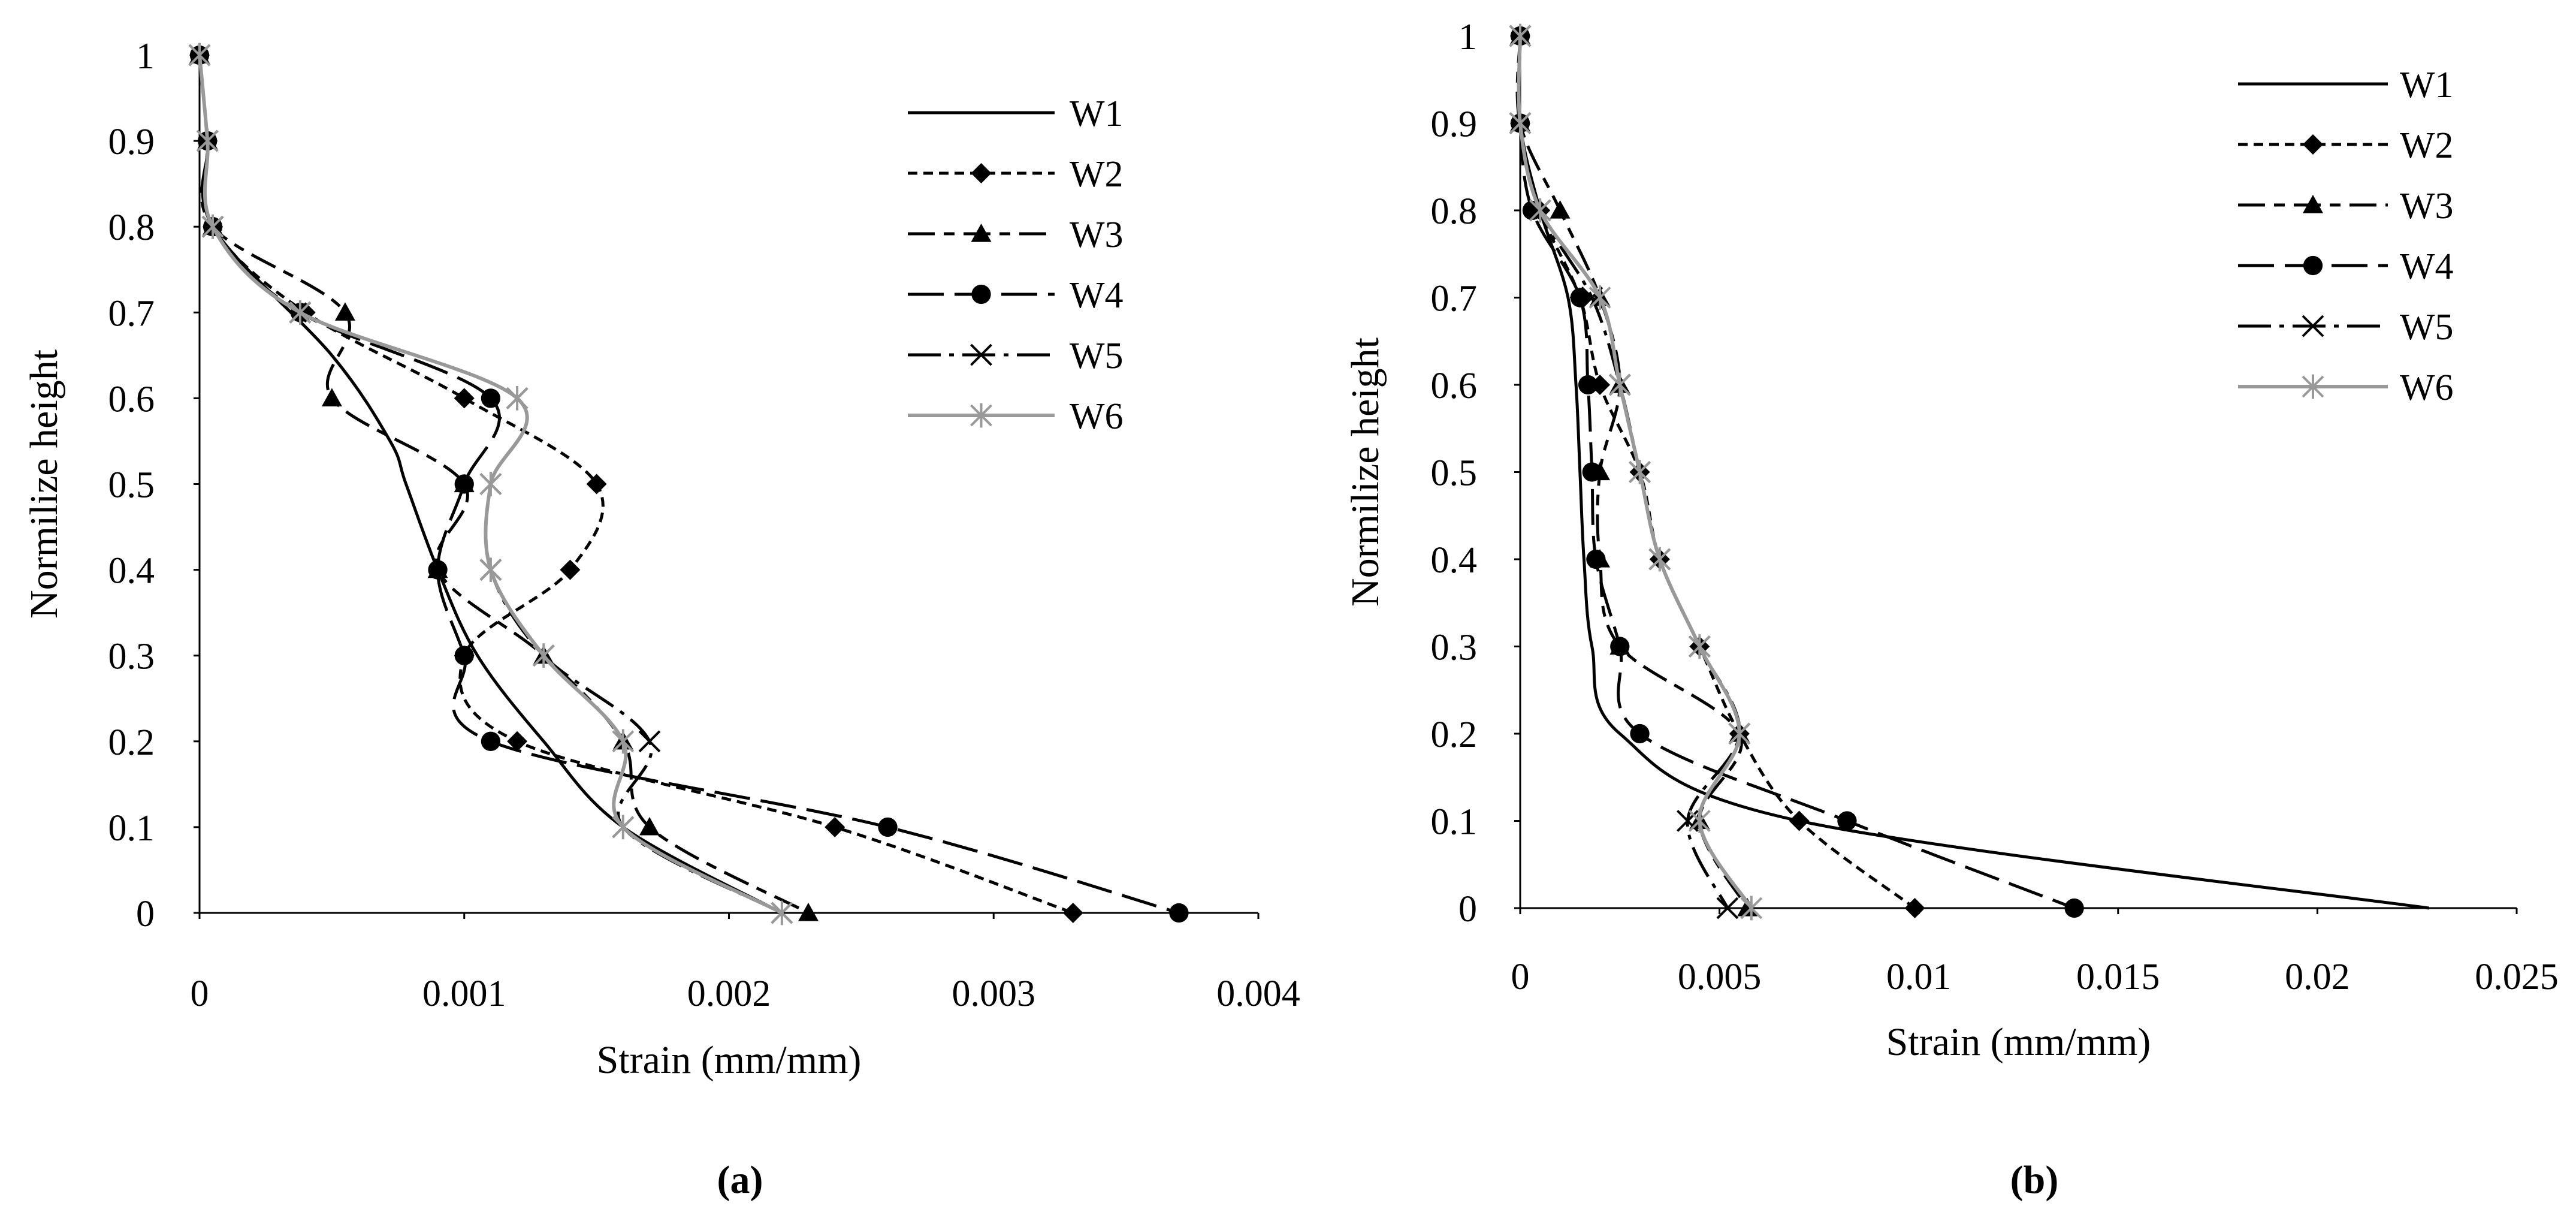 The height and width of the screenshot is (1227, 2576). What do you see at coordinates (1720, 977) in the screenshot?
I see `x-tick-label: 0.005` at bounding box center [1720, 977].